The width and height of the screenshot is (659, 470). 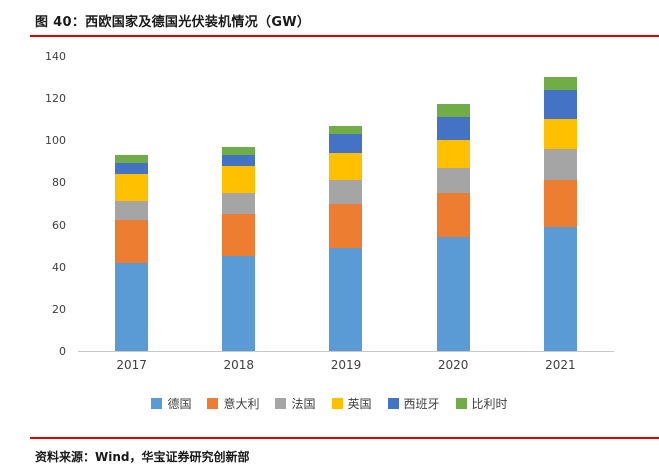 I want to click on y-tick-label: 80, so click(x=59, y=183).